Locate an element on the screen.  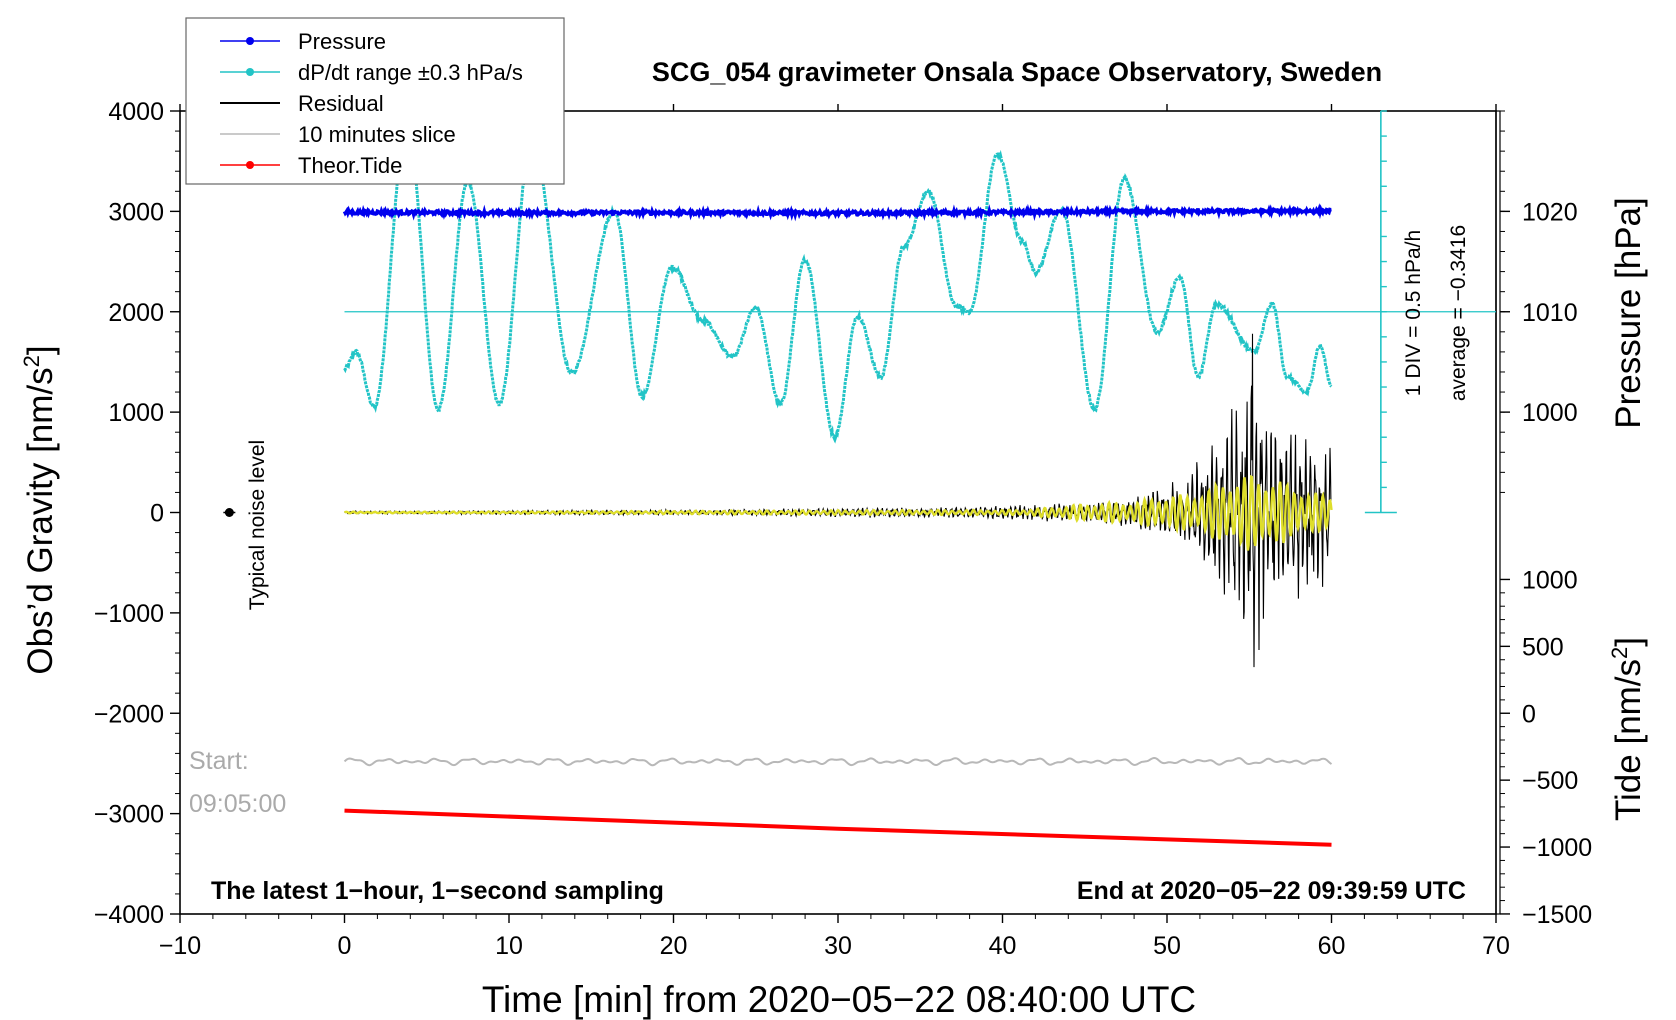
end-time-note: End at 2020−05−22 09:39:59 UTC is located at coordinates (1271, 891).